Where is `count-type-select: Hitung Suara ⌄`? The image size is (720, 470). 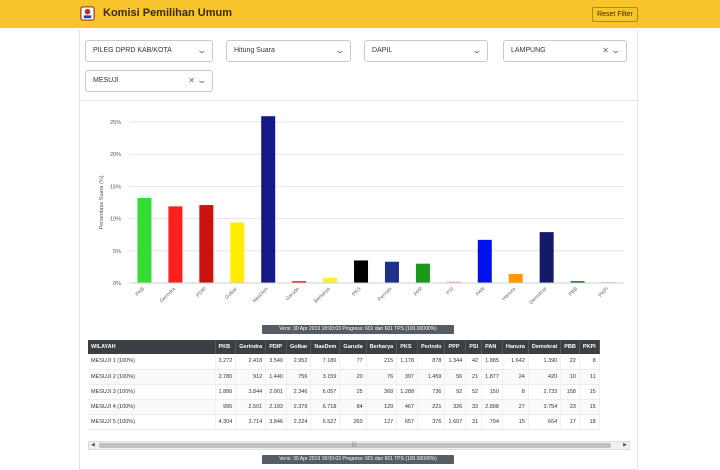
count-type-select: Hitung Suara ⌄ is located at coordinates (288, 51).